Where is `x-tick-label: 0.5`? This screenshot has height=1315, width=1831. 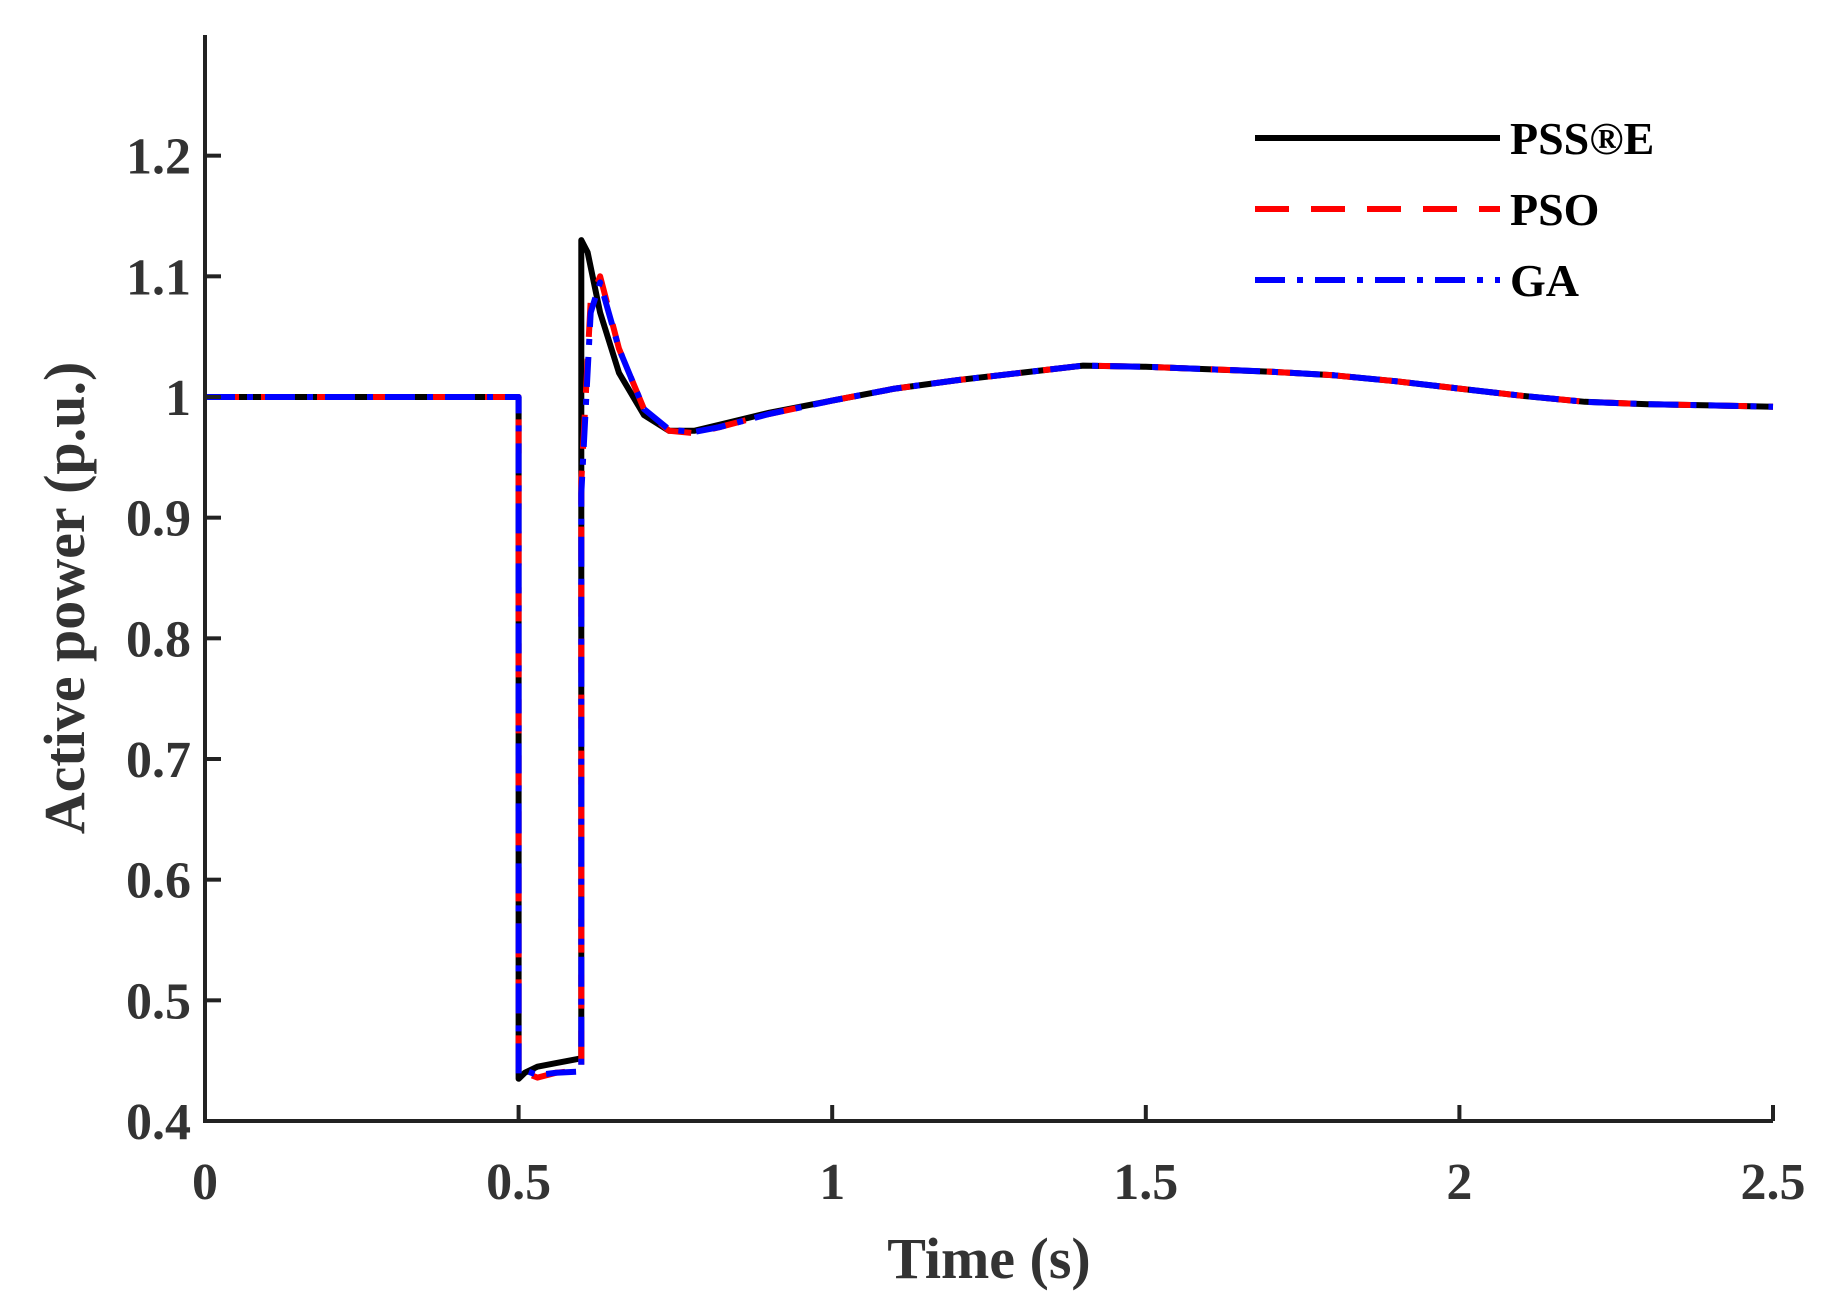 x-tick-label: 0.5 is located at coordinates (518, 1182).